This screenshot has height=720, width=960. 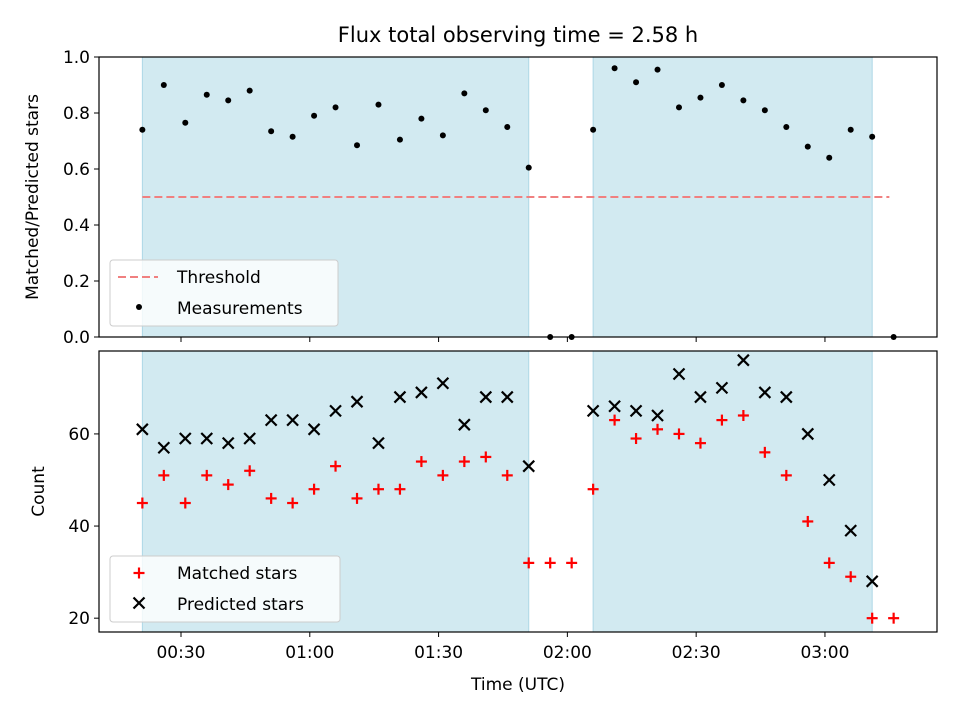 I want to click on top-legend-box, so click(x=224, y=293).